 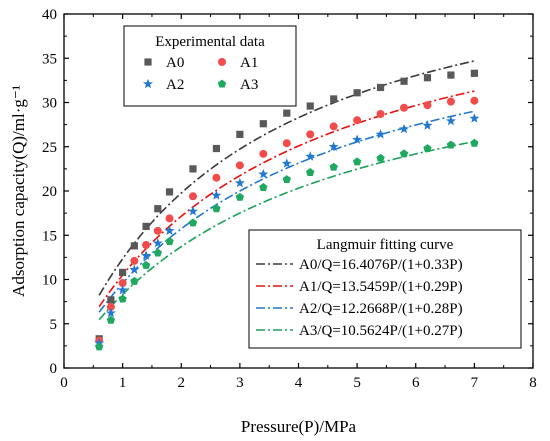 I want to click on legend-marker-a1, so click(x=222, y=62).